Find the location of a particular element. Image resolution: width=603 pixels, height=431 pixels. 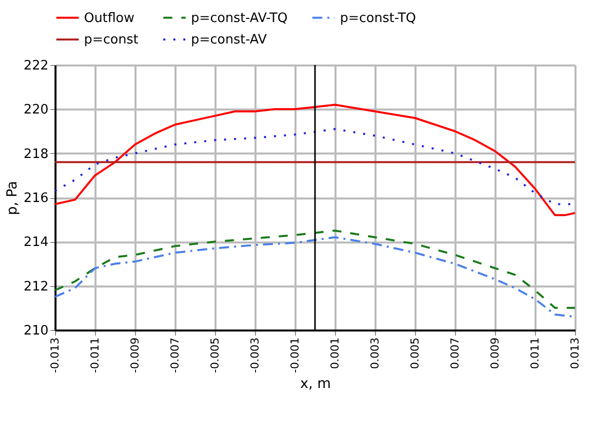

x-tick-label: -0.013 is located at coordinates (55, 355).